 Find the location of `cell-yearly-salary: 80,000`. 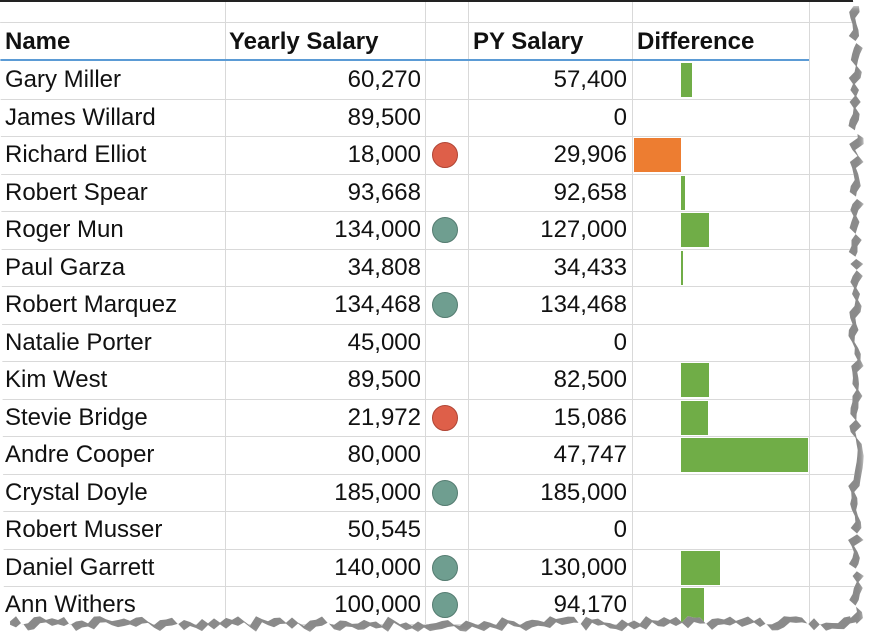

cell-yearly-salary: 80,000 is located at coordinates (384, 454).